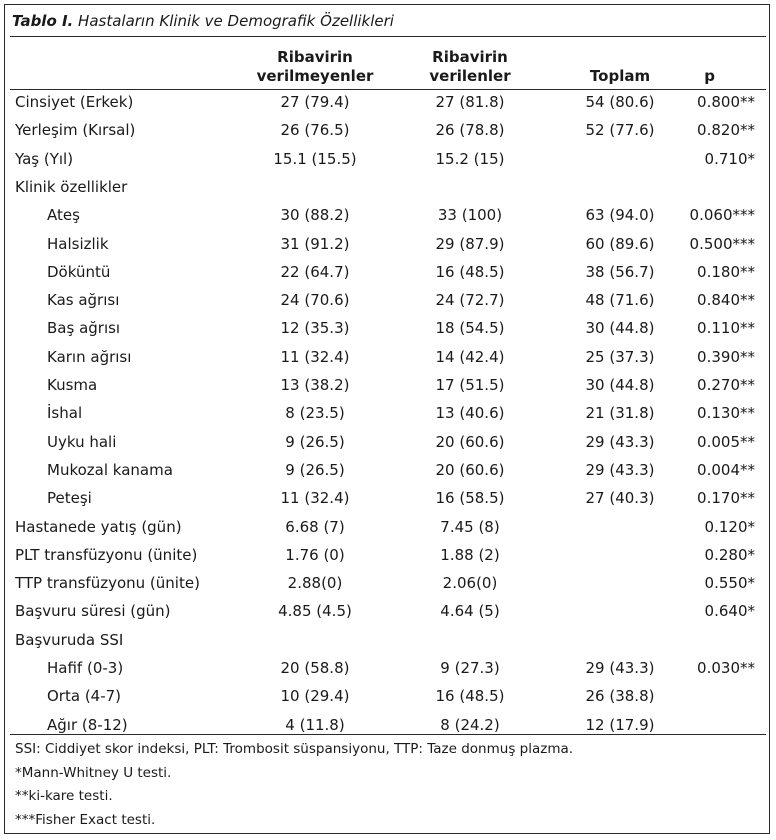  I want to click on cell-ribavirin-not-given: 6.68 (7), so click(315, 526).